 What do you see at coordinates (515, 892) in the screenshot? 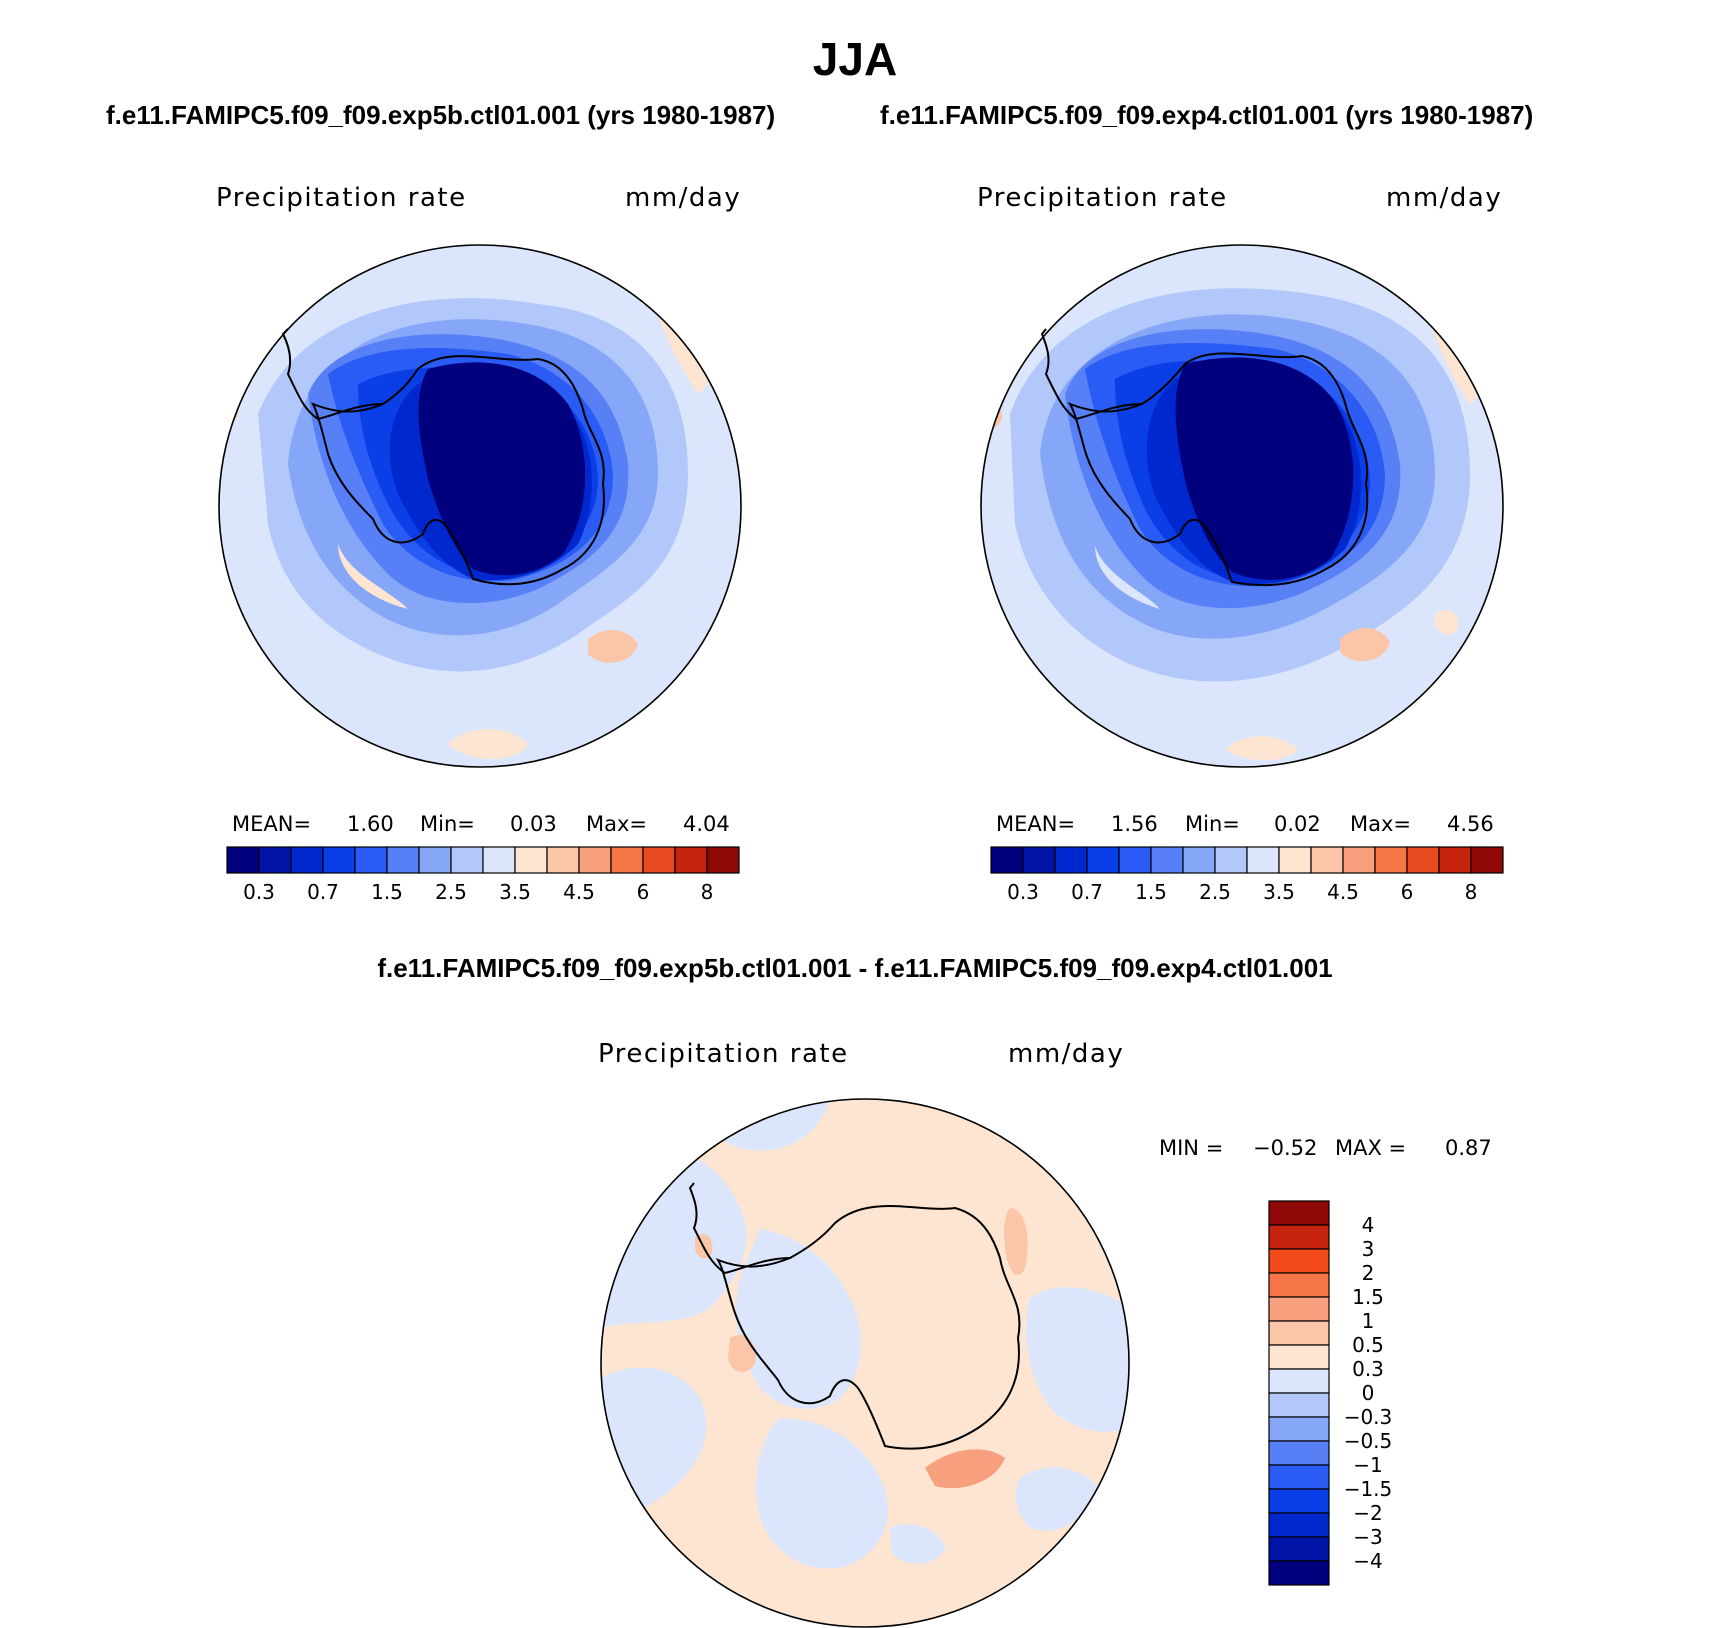
I see `colorbar-tick-label: 3.5` at bounding box center [515, 892].